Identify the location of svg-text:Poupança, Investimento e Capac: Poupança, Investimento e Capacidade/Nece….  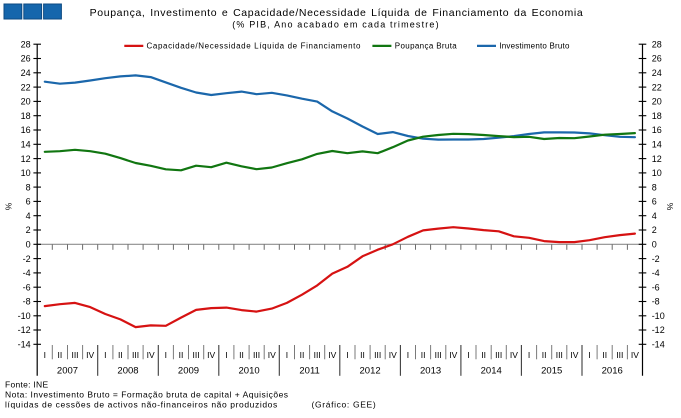
(337, 13).